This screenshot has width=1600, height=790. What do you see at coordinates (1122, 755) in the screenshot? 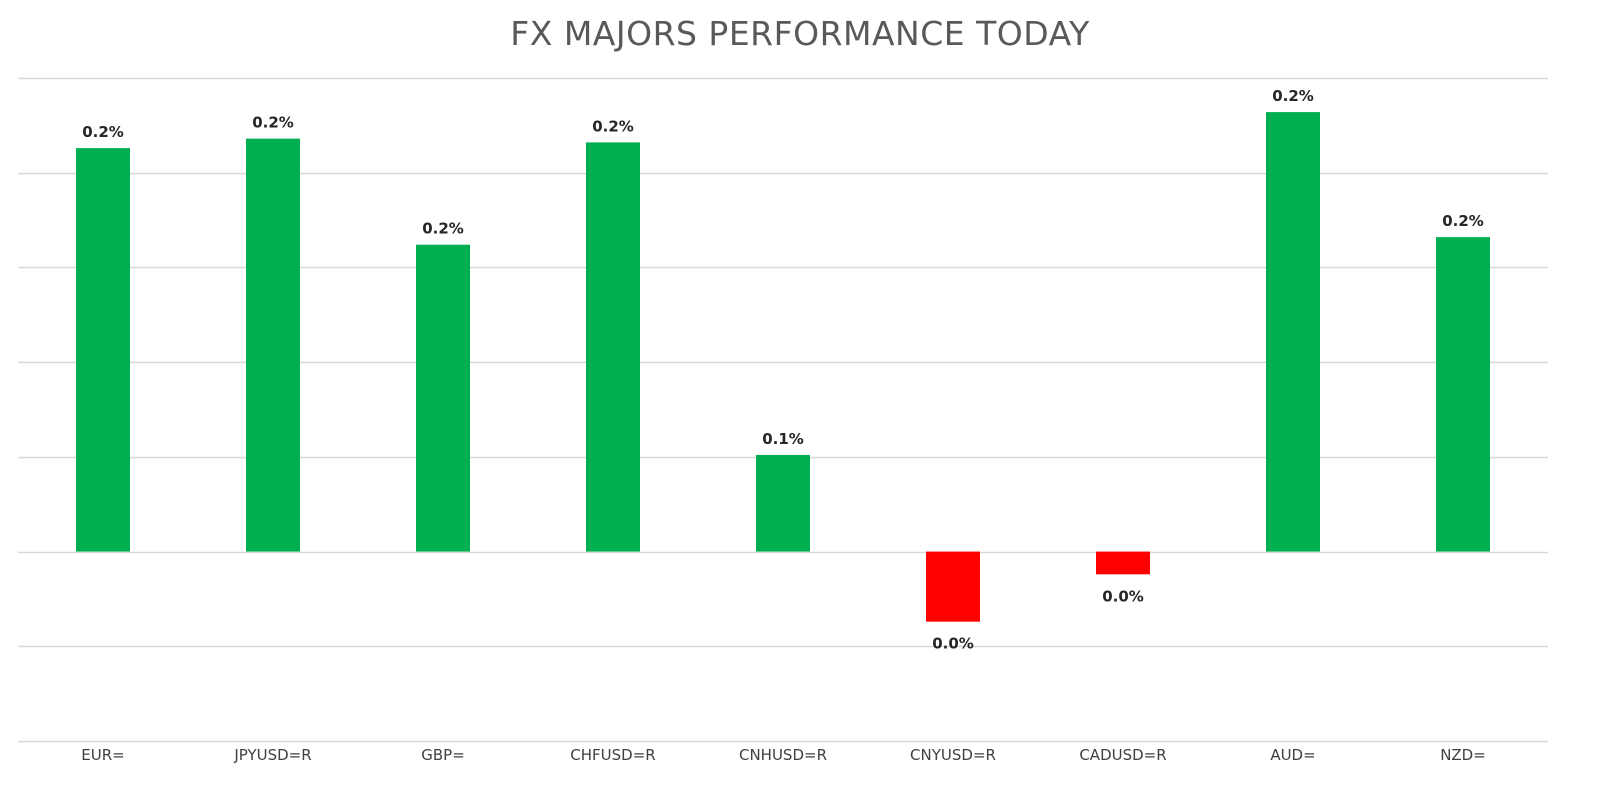
I see `x-tick-label: CADUSD=R` at bounding box center [1122, 755].